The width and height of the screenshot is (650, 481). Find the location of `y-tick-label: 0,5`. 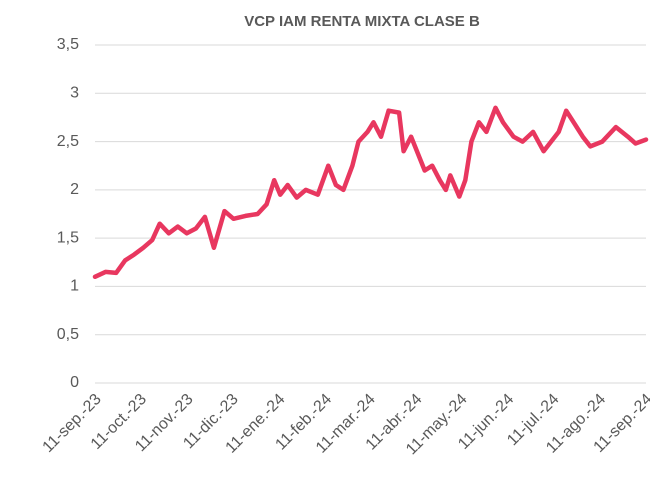

y-tick-label: 0,5 is located at coordinates (68, 334).